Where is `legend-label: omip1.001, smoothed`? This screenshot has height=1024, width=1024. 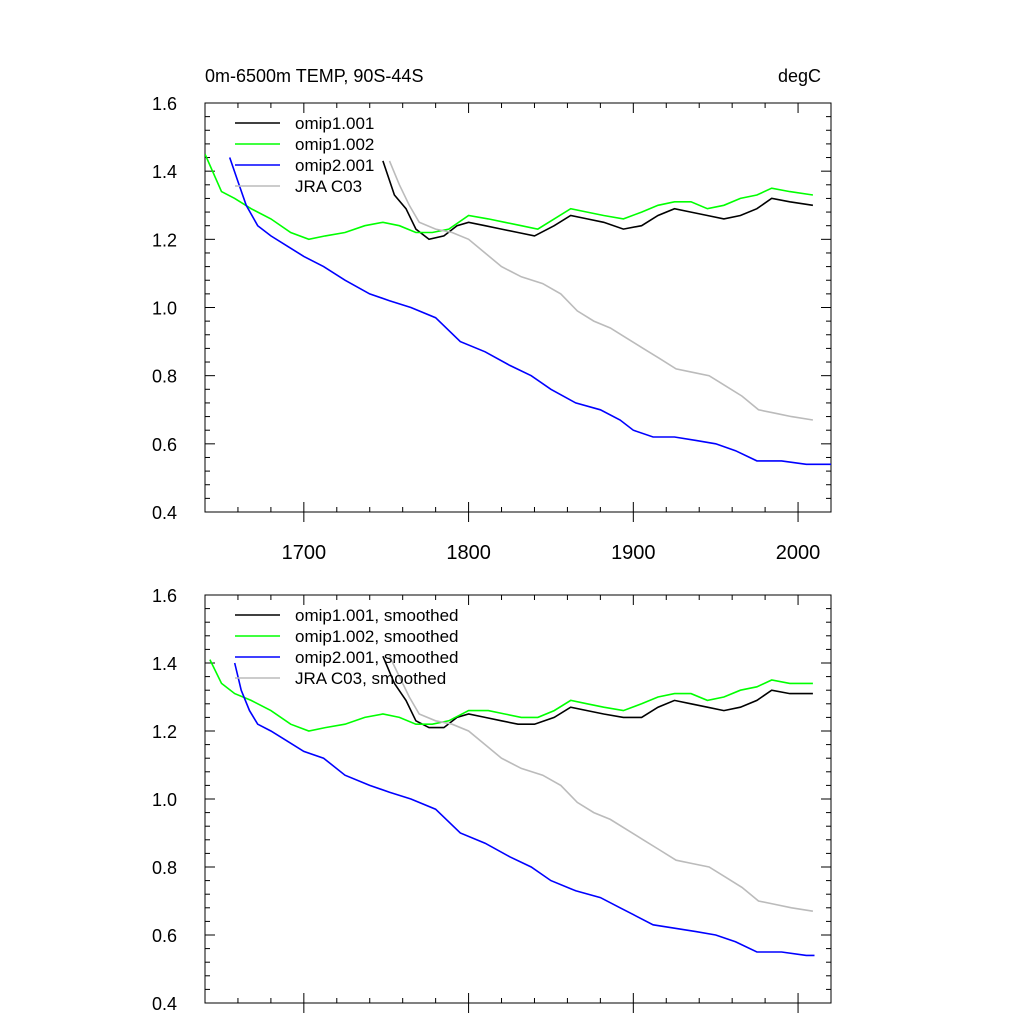
legend-label: omip1.001, smoothed is located at coordinates (377, 615).